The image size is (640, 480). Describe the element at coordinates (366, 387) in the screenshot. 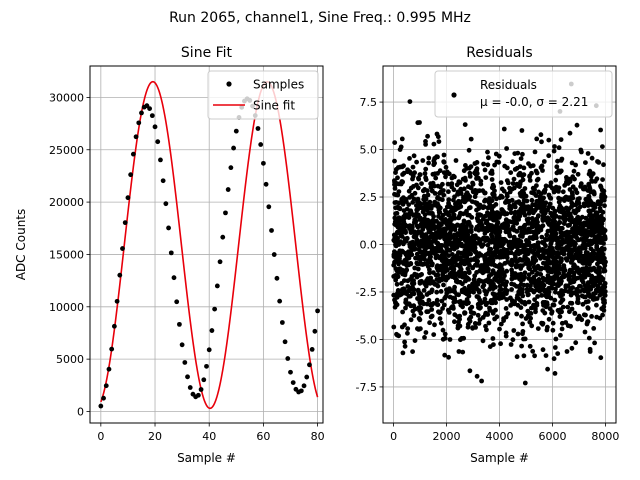

I see `1-ytick-label: -7.5` at that location.